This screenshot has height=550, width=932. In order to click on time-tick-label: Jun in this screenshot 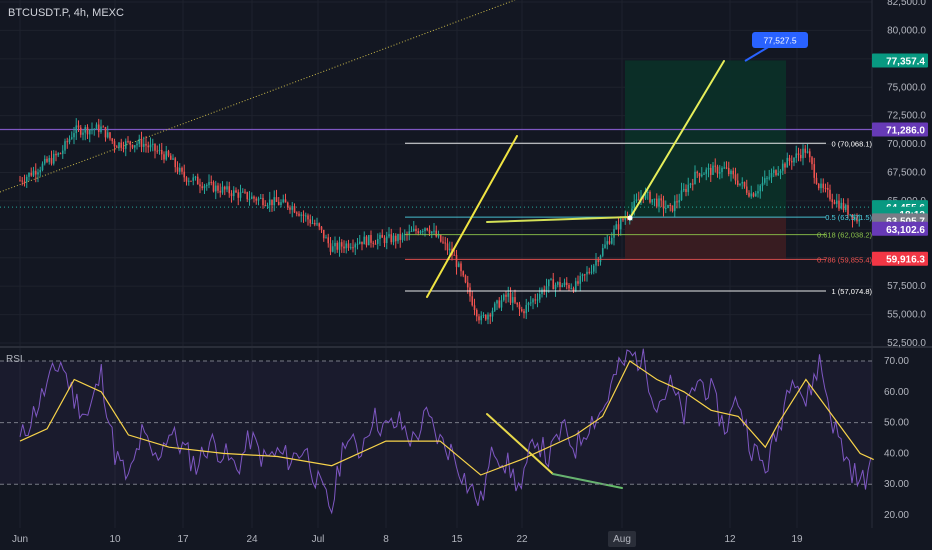, I will do `click(20, 539)`.